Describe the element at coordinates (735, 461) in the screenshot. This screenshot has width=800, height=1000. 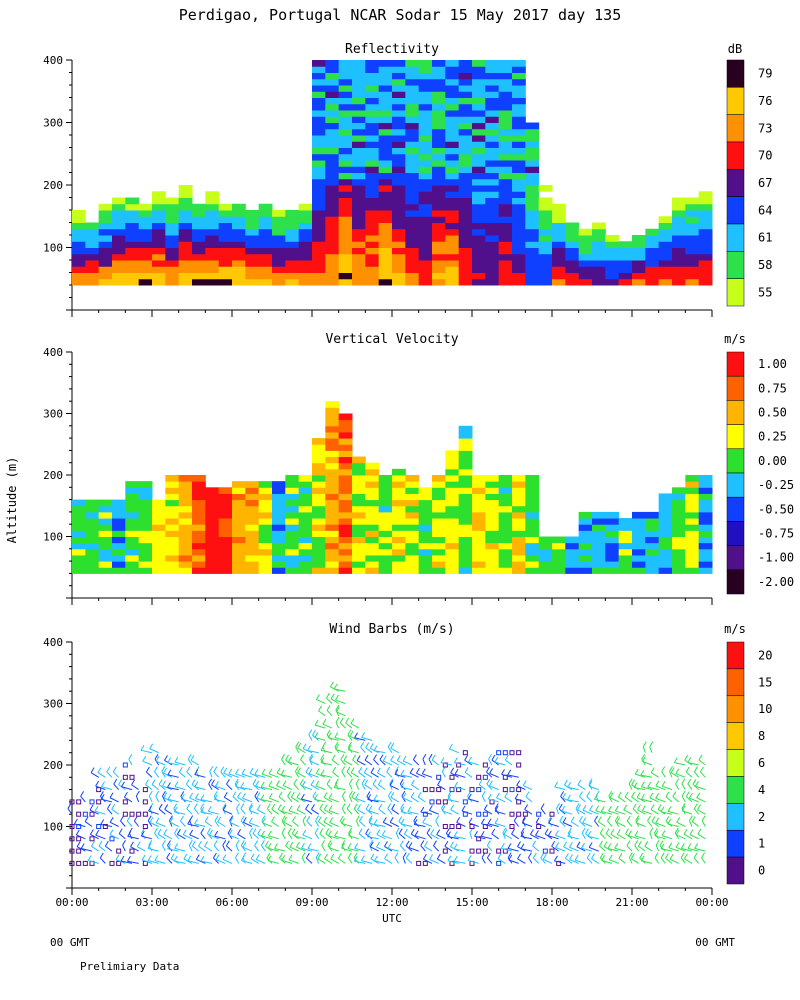
I see `colorbar-swatch` at that location.